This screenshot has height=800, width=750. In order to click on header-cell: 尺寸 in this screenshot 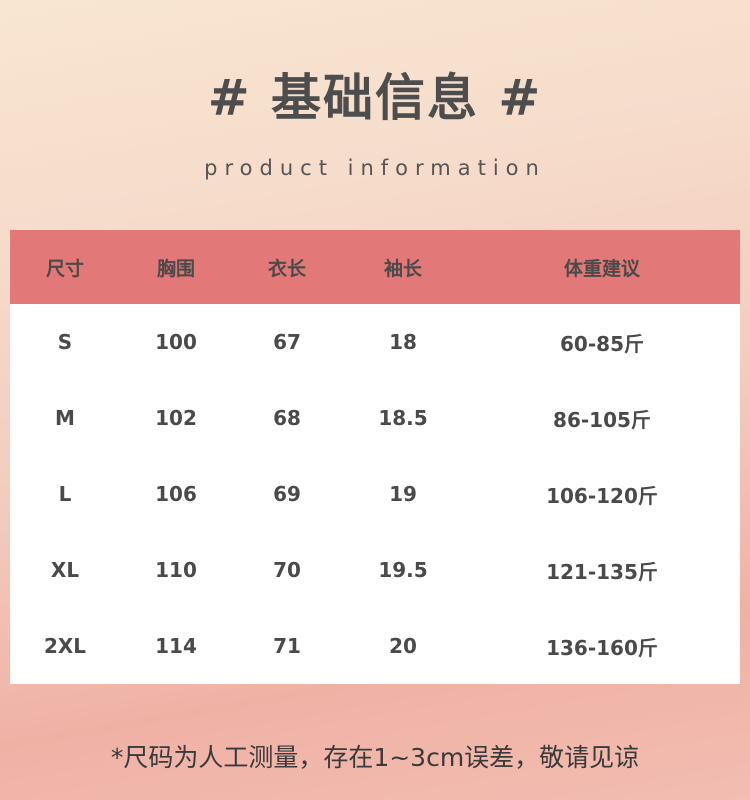, I will do `click(64, 268)`.